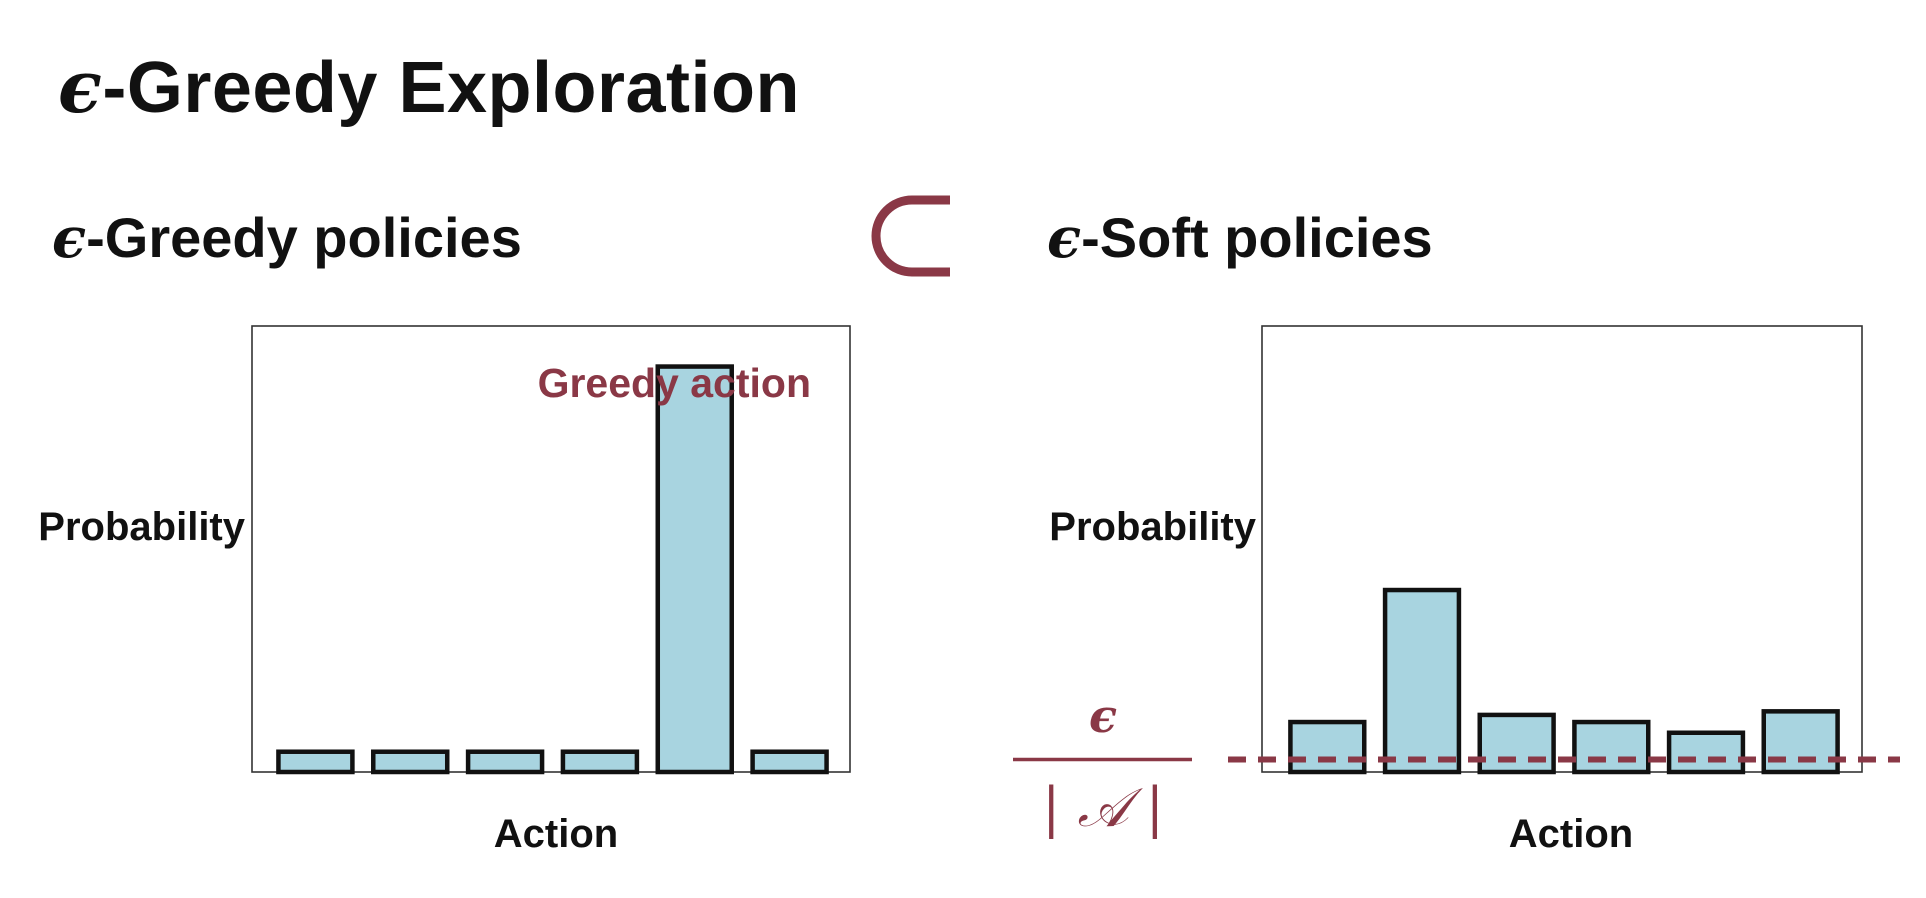 The width and height of the screenshot is (1926, 898). Describe the element at coordinates (505, 762) in the screenshot. I see `greedy-bar-a3` at that location.